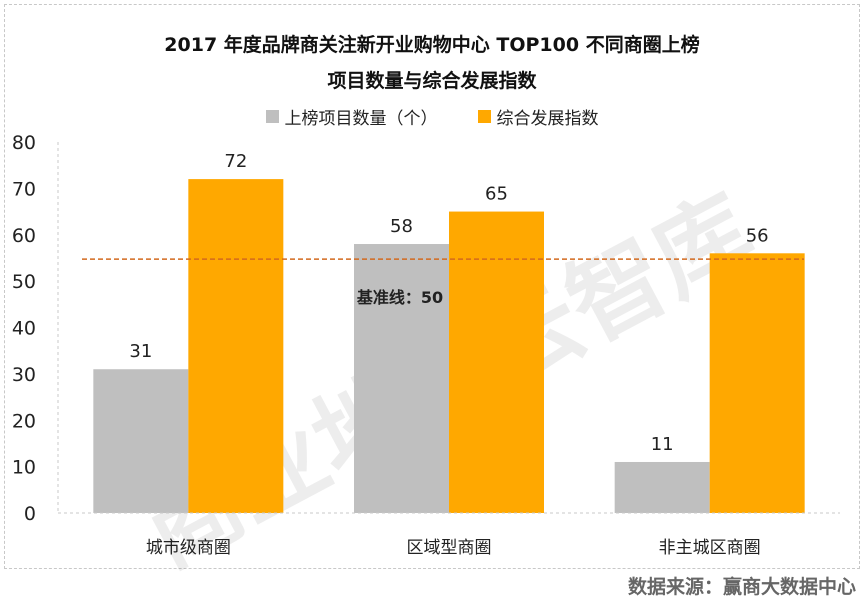 This screenshot has width=864, height=601. Describe the element at coordinates (235, 161) in the screenshot. I see `data-label: 72` at that location.